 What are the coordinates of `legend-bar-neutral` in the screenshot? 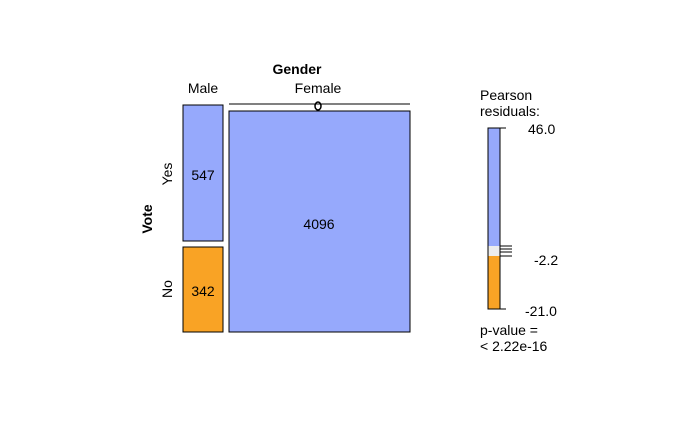 It's located at (494, 251).